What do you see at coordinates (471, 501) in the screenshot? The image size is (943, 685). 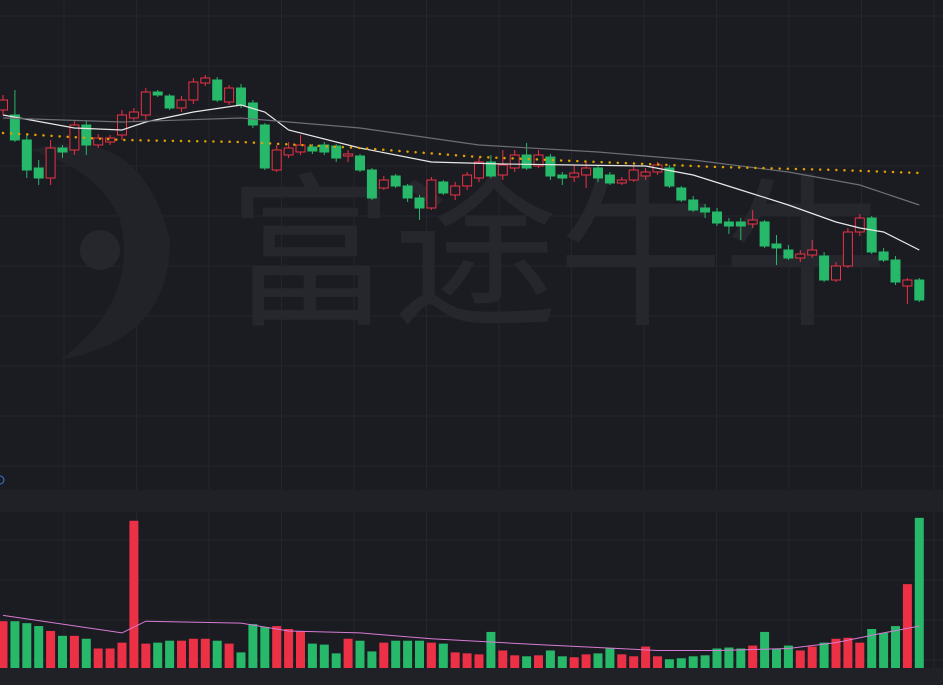 I see `panel-divider` at bounding box center [471, 501].